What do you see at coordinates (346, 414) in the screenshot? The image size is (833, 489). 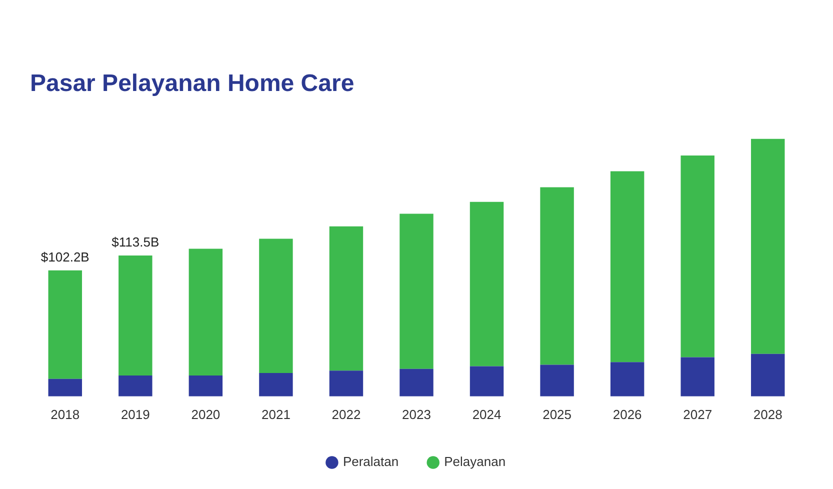 I see `x-tick-label: 2022` at bounding box center [346, 414].